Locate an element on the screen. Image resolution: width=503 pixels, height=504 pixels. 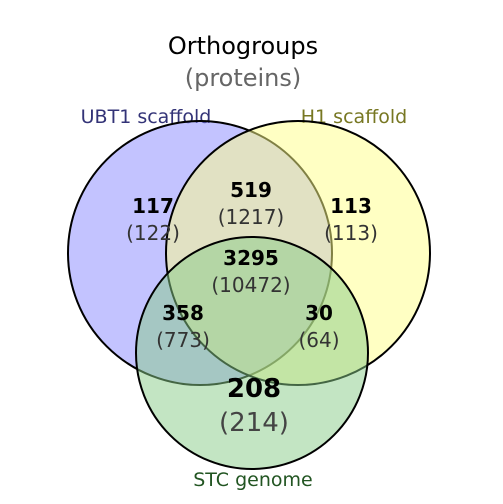
proteins-ubt1-h1: (1217) is located at coordinates (251, 217).